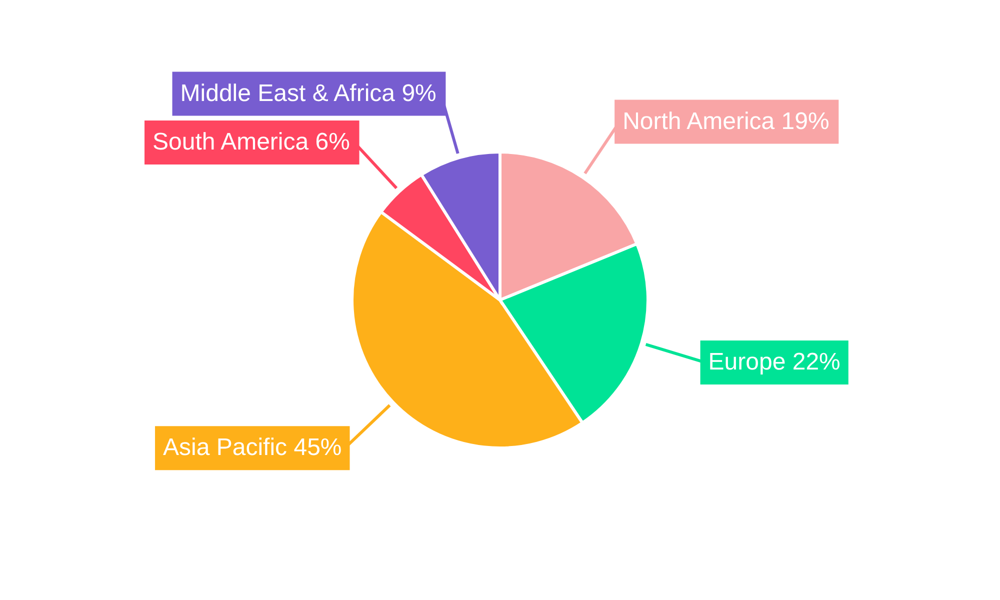  Describe the element at coordinates (308, 93) in the screenshot. I see `slice-label: Middle East & Africa 9%` at that location.